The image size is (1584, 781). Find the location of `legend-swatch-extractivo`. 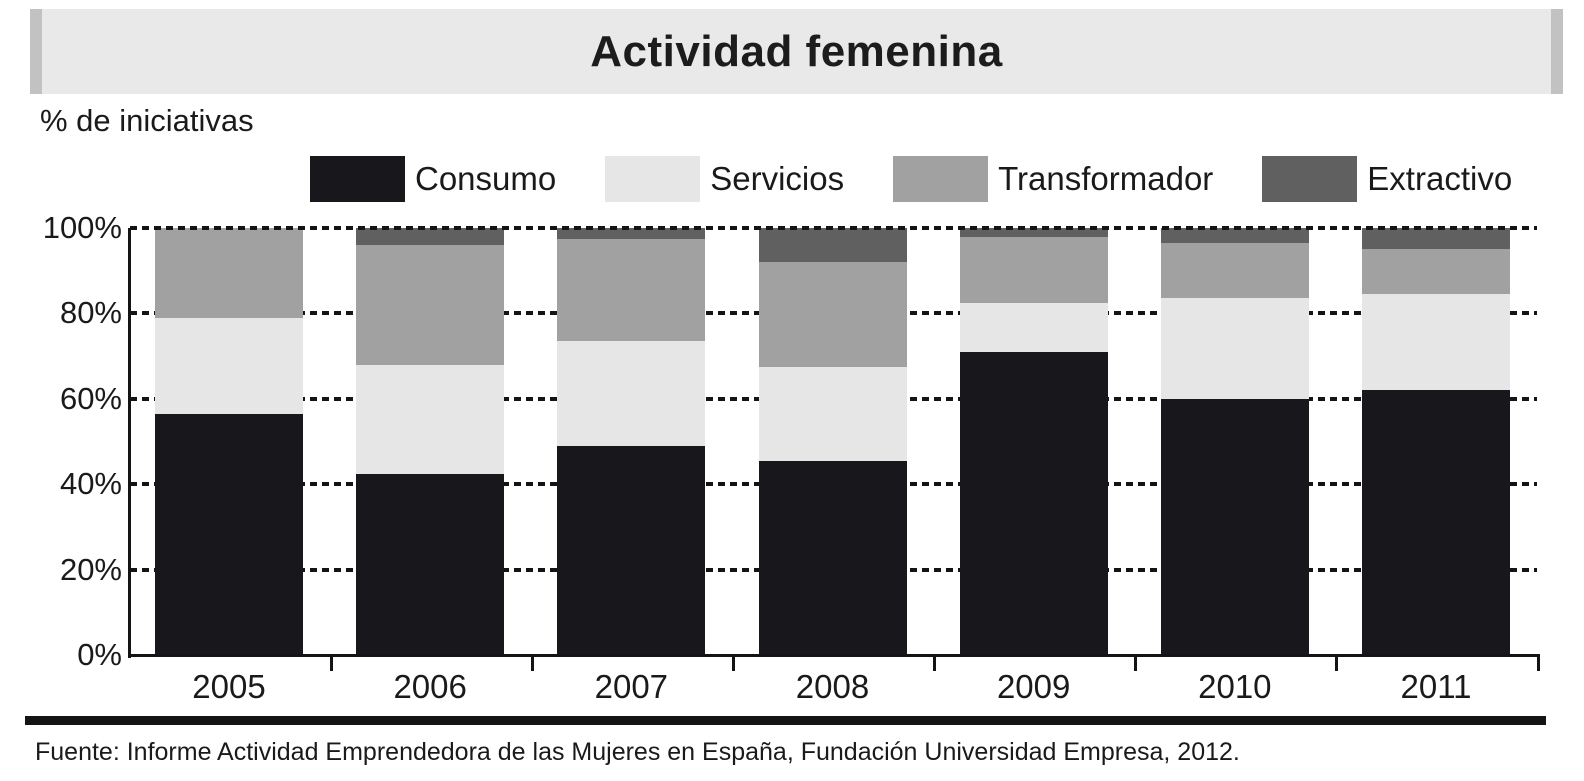

legend-swatch-extractivo is located at coordinates (1310, 179).